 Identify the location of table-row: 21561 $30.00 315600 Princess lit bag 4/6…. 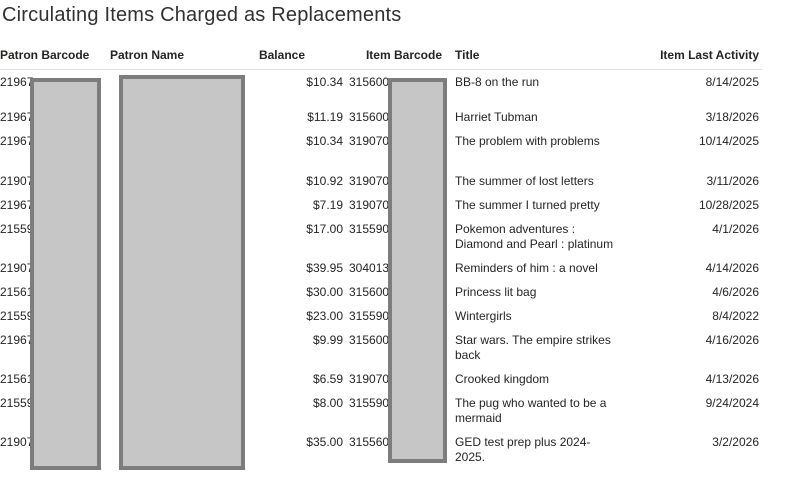
(381, 292).